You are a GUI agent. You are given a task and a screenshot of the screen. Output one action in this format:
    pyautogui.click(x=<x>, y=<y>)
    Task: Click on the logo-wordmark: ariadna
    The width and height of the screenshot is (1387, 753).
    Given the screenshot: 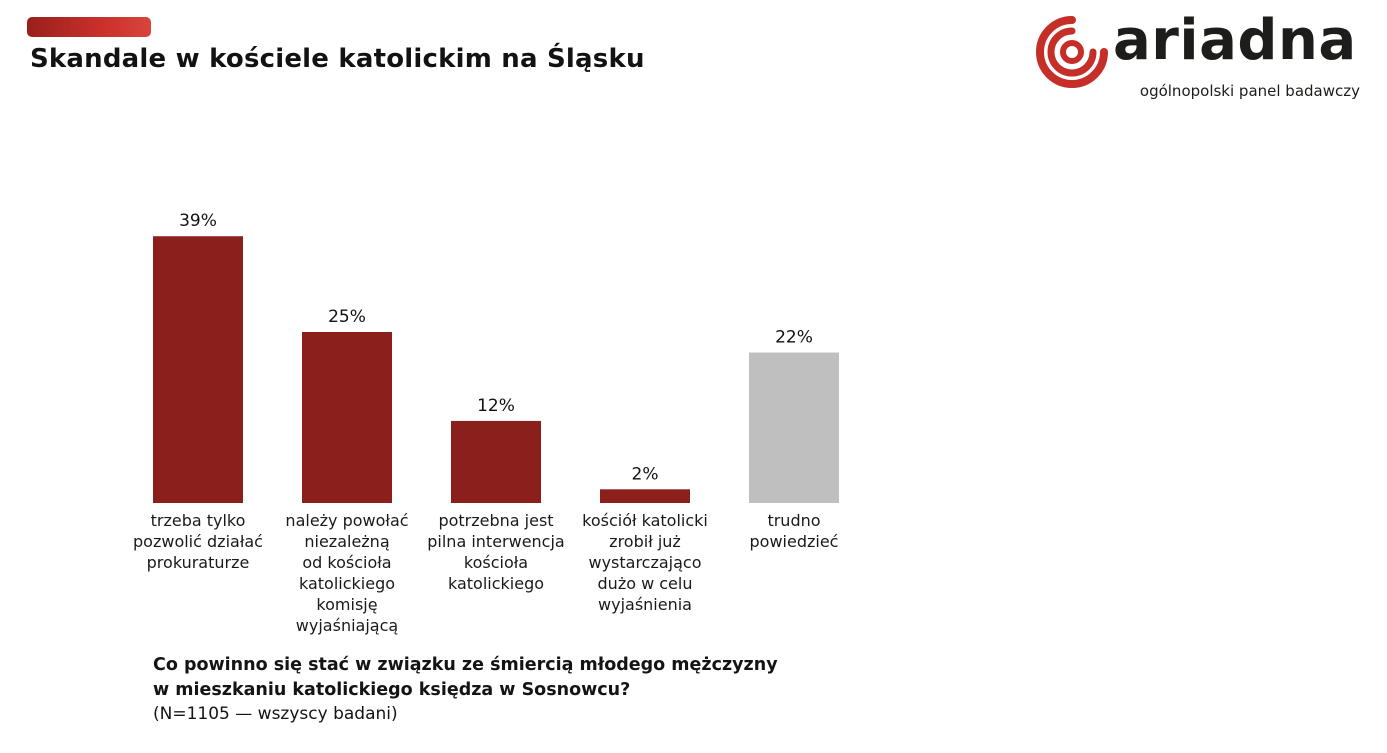 What is the action you would take?
    pyautogui.click(x=1235, y=40)
    